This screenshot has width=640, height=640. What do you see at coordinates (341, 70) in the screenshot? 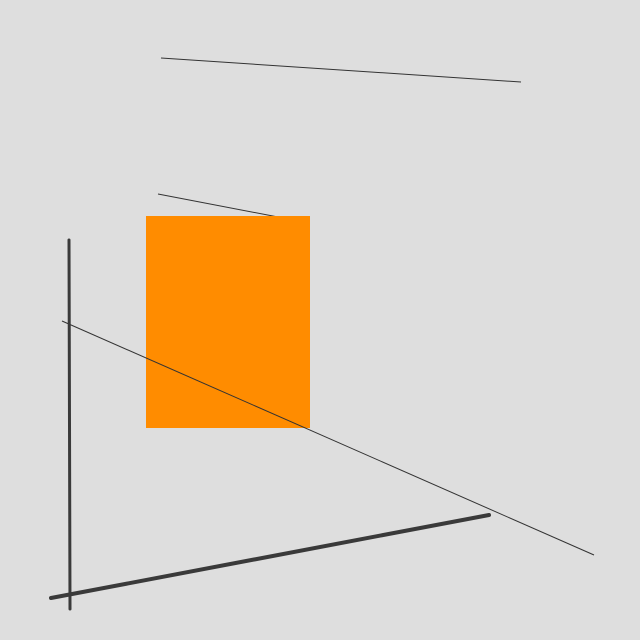
I see `top-thin-line` at bounding box center [341, 70].